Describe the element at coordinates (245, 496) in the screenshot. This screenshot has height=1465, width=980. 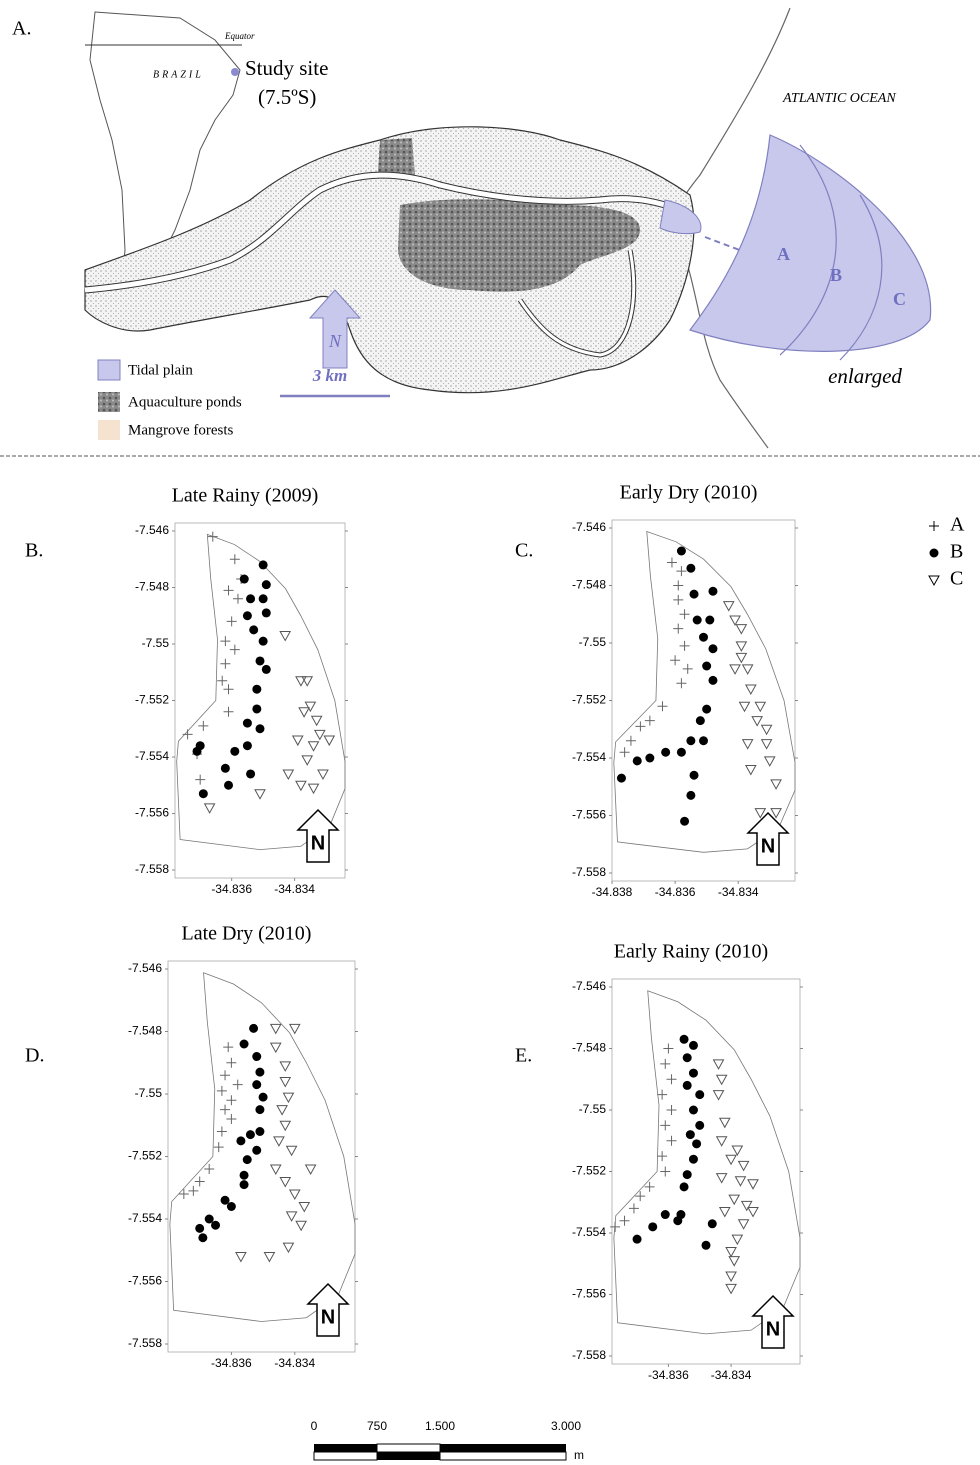
I see `chart-title: Late Rainy (2009)` at that location.